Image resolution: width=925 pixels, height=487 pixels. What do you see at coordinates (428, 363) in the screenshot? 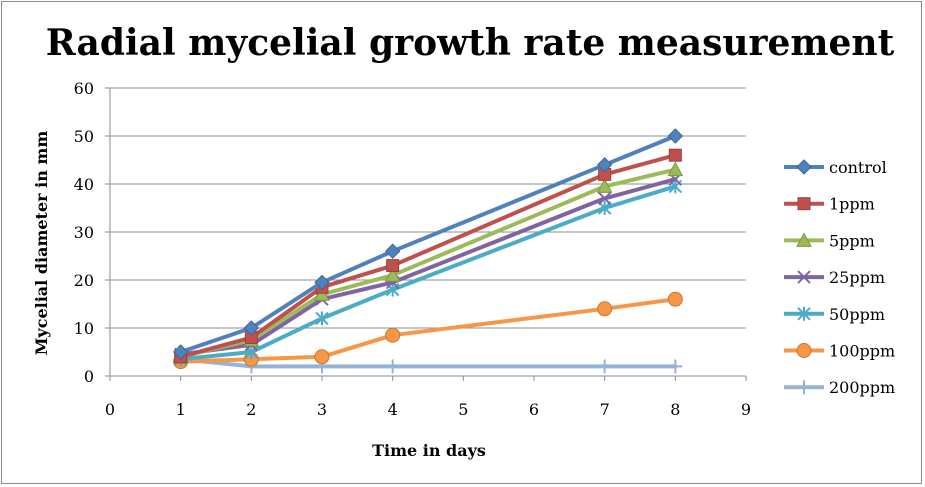
I see `series-line-200ppm` at bounding box center [428, 363].